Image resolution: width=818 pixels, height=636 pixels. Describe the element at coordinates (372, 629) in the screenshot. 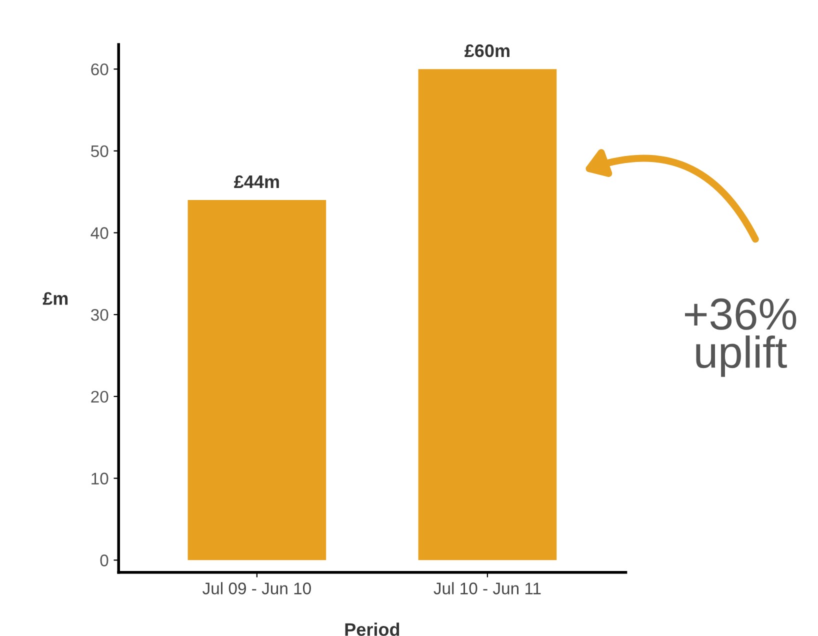

I see `x-axis-title: Period` at that location.